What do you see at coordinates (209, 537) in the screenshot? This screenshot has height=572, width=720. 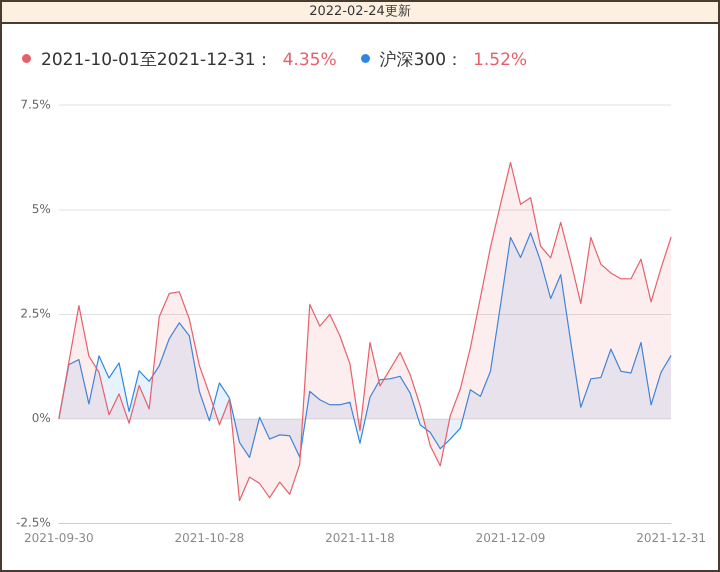 I see `x-tick-label: 2021-10-28` at bounding box center [209, 537].